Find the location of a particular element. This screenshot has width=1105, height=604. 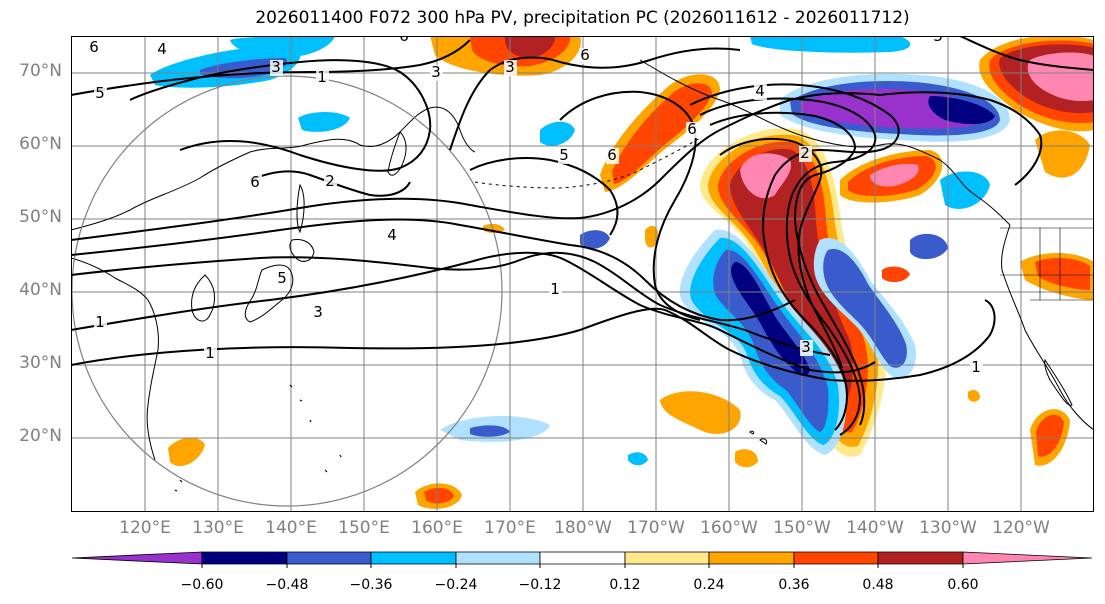

colorbar-tick-label: −0.60 is located at coordinates (202, 585).